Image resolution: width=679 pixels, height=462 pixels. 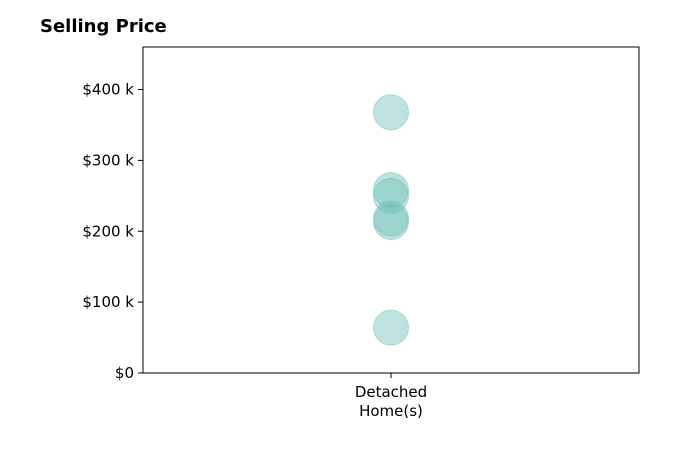 What do you see at coordinates (124, 373) in the screenshot?
I see `y-tick-label: $0` at bounding box center [124, 373].